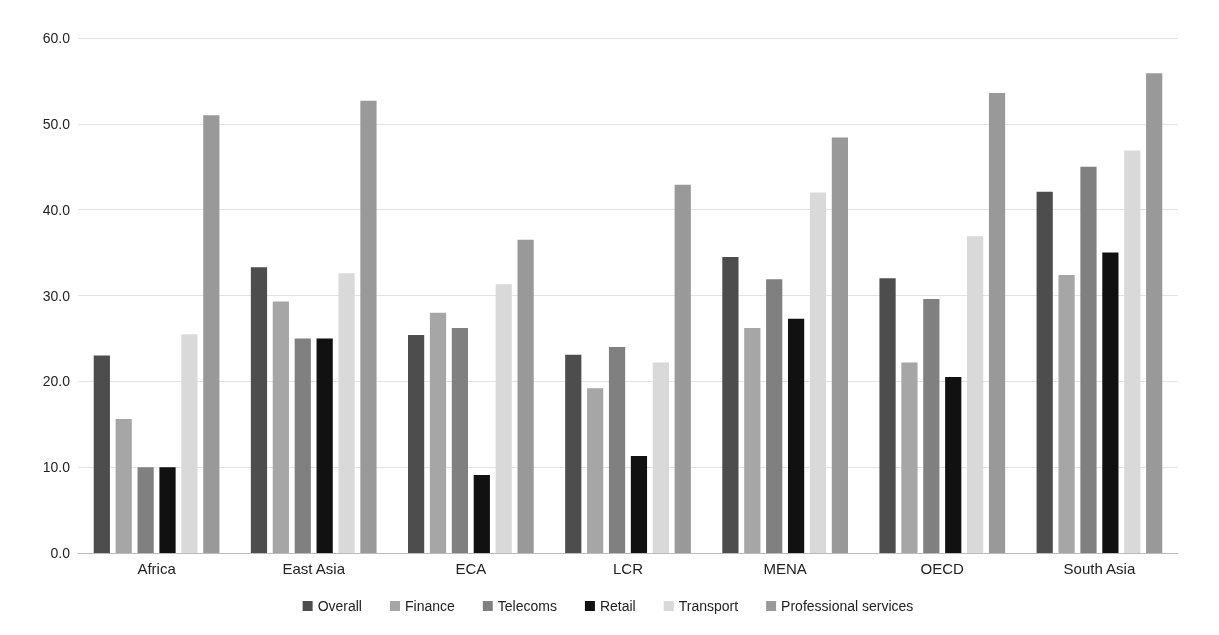 Image resolution: width=1219 pixels, height=635 pixels. What do you see at coordinates (628, 568) in the screenshot?
I see `x-tick-label: LCR` at bounding box center [628, 568].